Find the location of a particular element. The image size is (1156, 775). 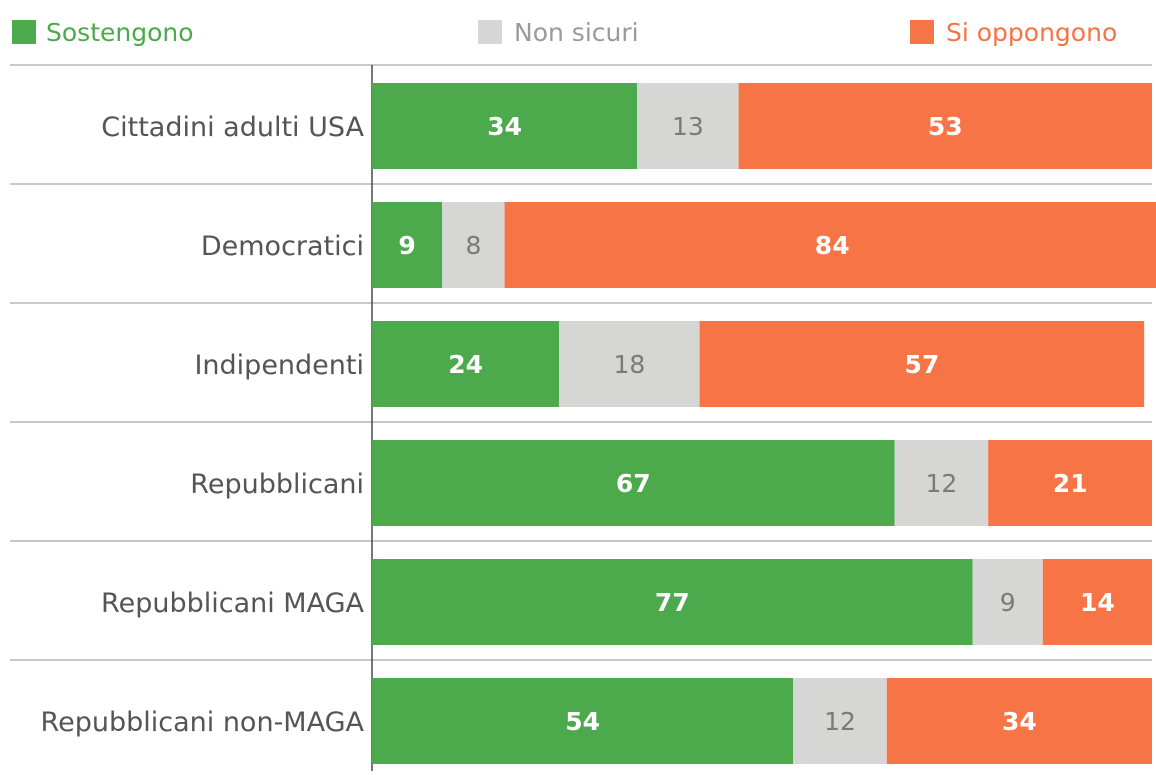

data-label-sostengono-repubblicani: 67 is located at coordinates (633, 483).